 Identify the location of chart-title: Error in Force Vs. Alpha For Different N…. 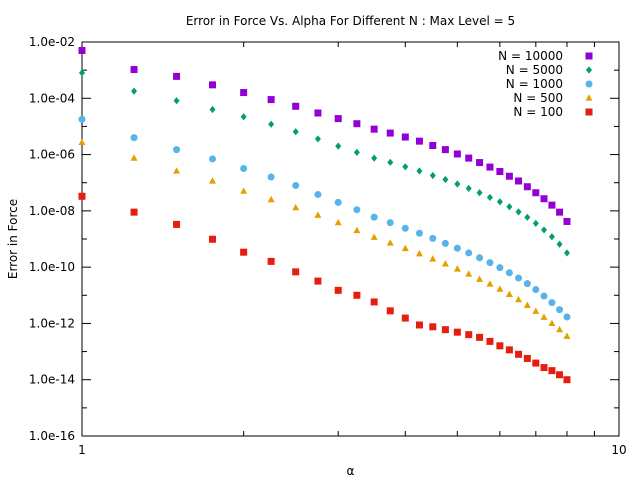
(350, 21).